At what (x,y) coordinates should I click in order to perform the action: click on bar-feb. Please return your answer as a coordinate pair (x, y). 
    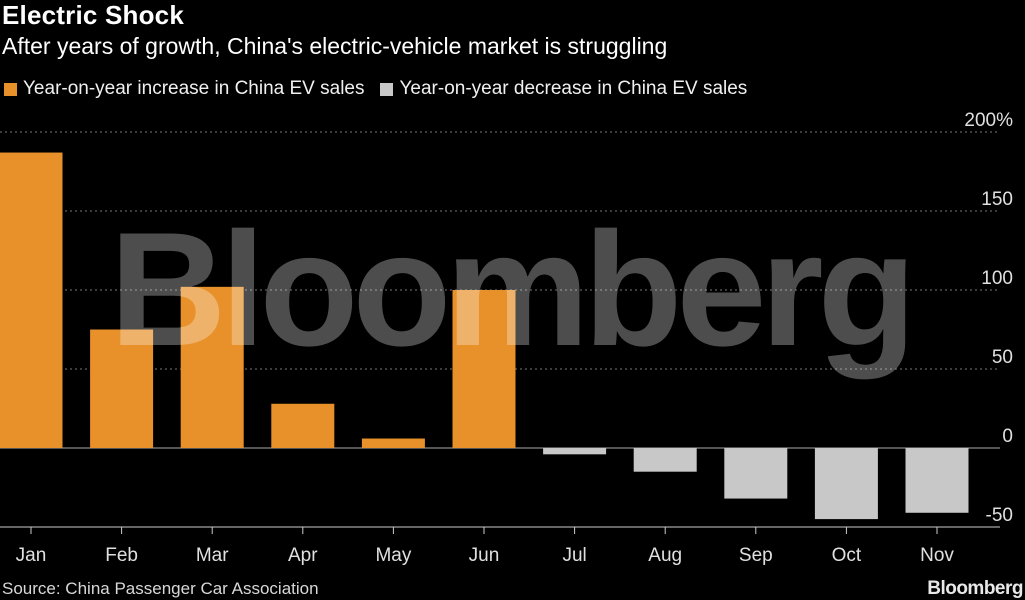
    Looking at the image, I should click on (122, 388).